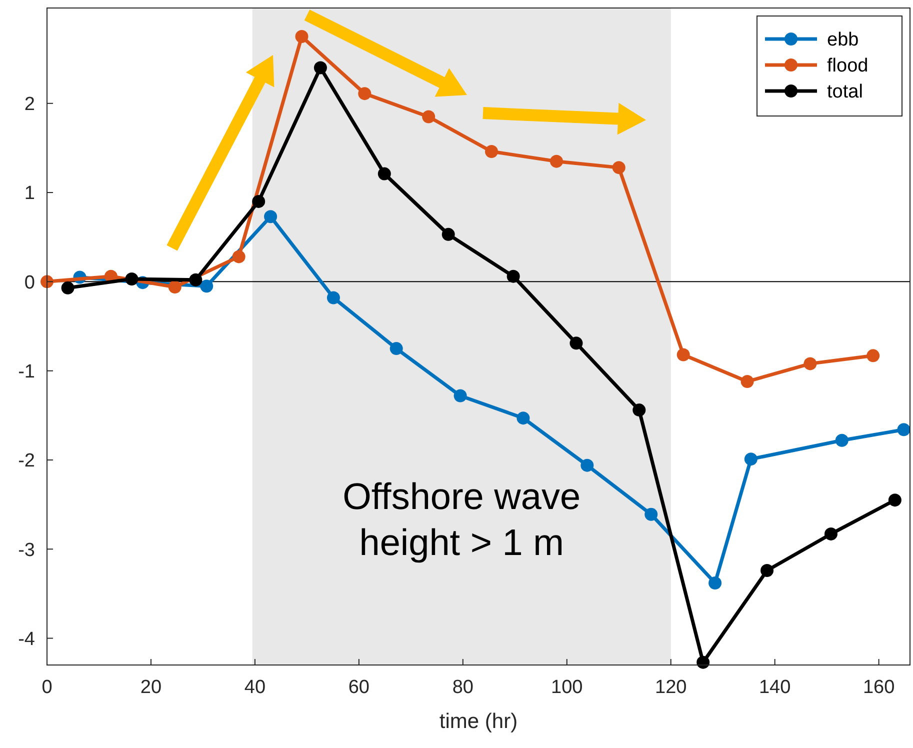 This screenshot has height=748, width=913. Describe the element at coordinates (26, 371) in the screenshot. I see `y-tick-label: -1` at that location.